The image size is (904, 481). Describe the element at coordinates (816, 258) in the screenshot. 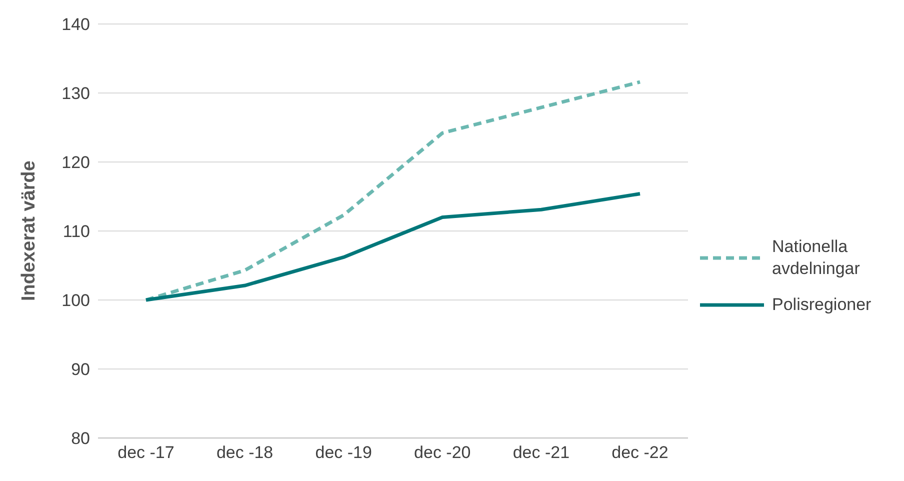

I see `legend-label: Nationella avdelningar` at that location.